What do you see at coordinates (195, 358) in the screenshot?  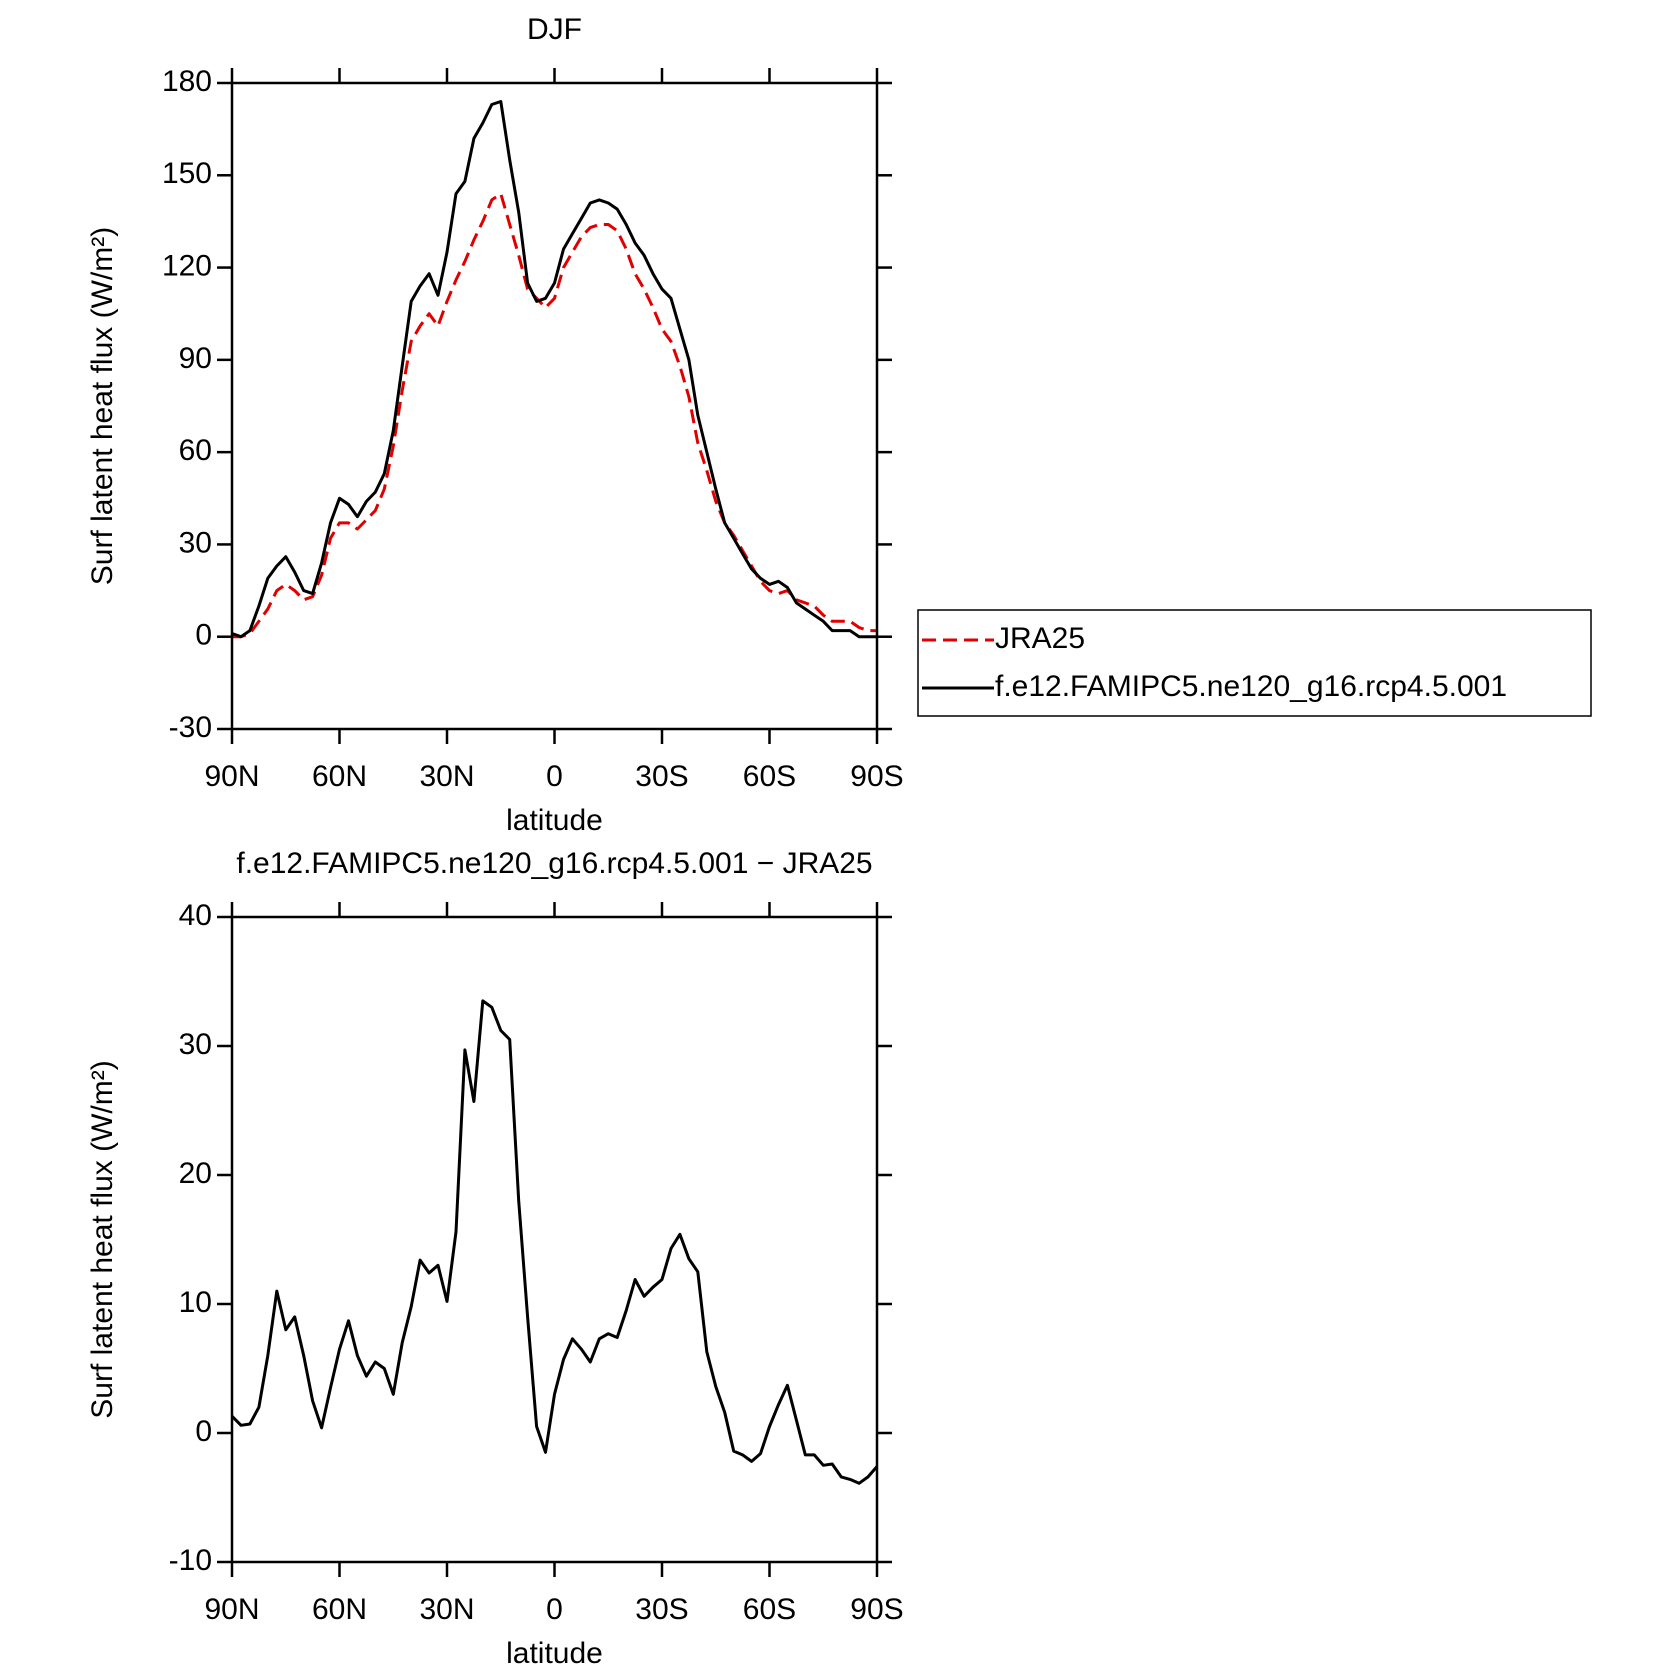 I see `y-tick-label: 90` at bounding box center [195, 358].